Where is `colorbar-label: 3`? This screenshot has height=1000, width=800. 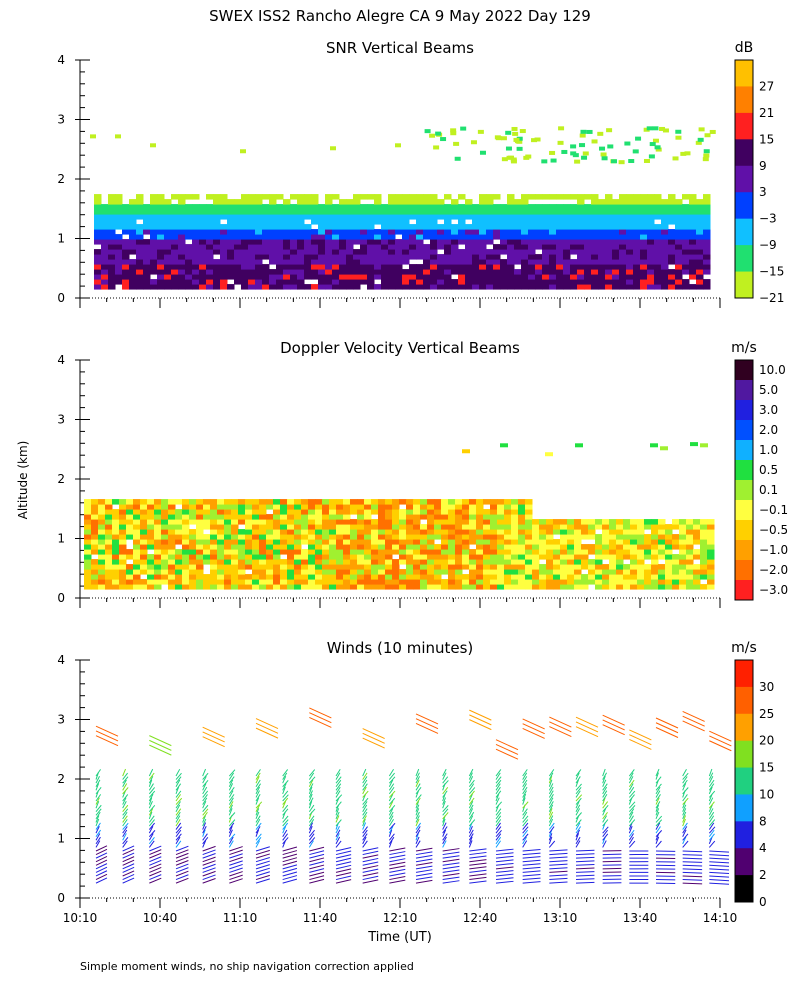 colorbar-label: 3 is located at coordinates (763, 192).